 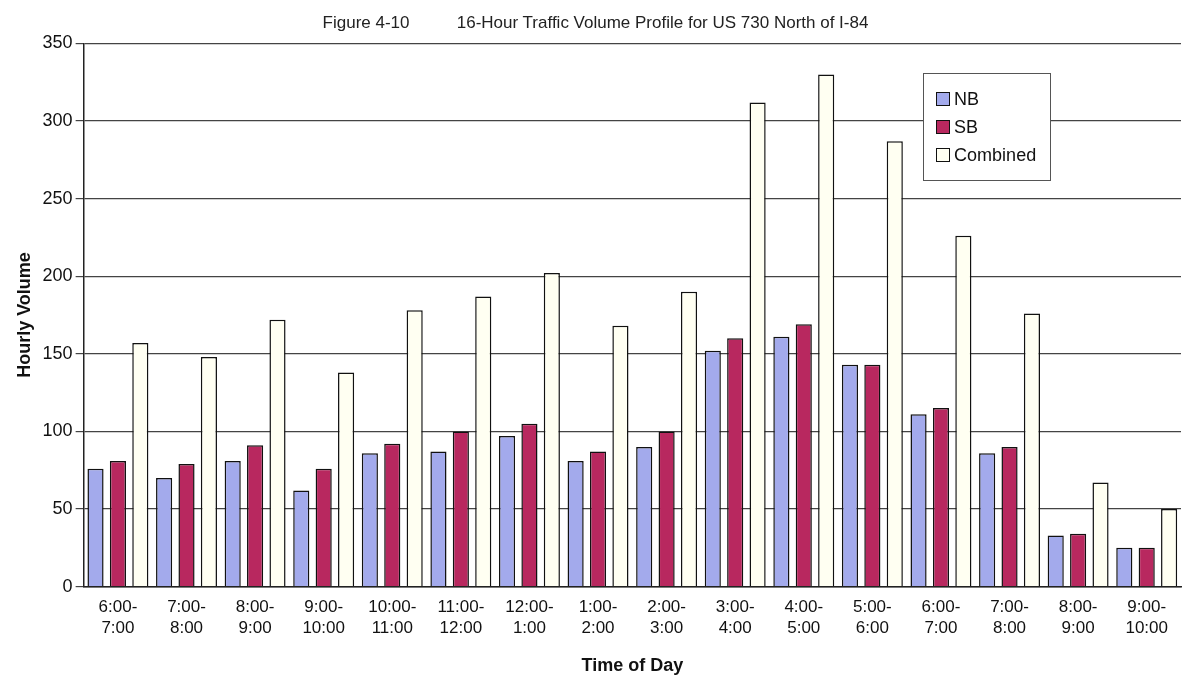 I want to click on x-tick-label: 12:00-1:00, so click(x=529, y=617).